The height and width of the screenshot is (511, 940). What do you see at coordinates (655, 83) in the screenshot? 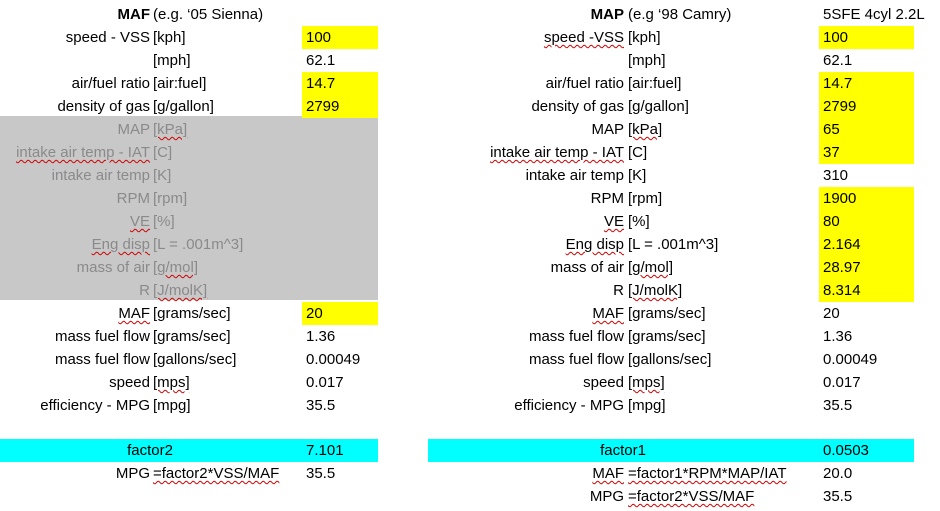
I see `right-row-unit: [air:fuel]` at bounding box center [655, 83].